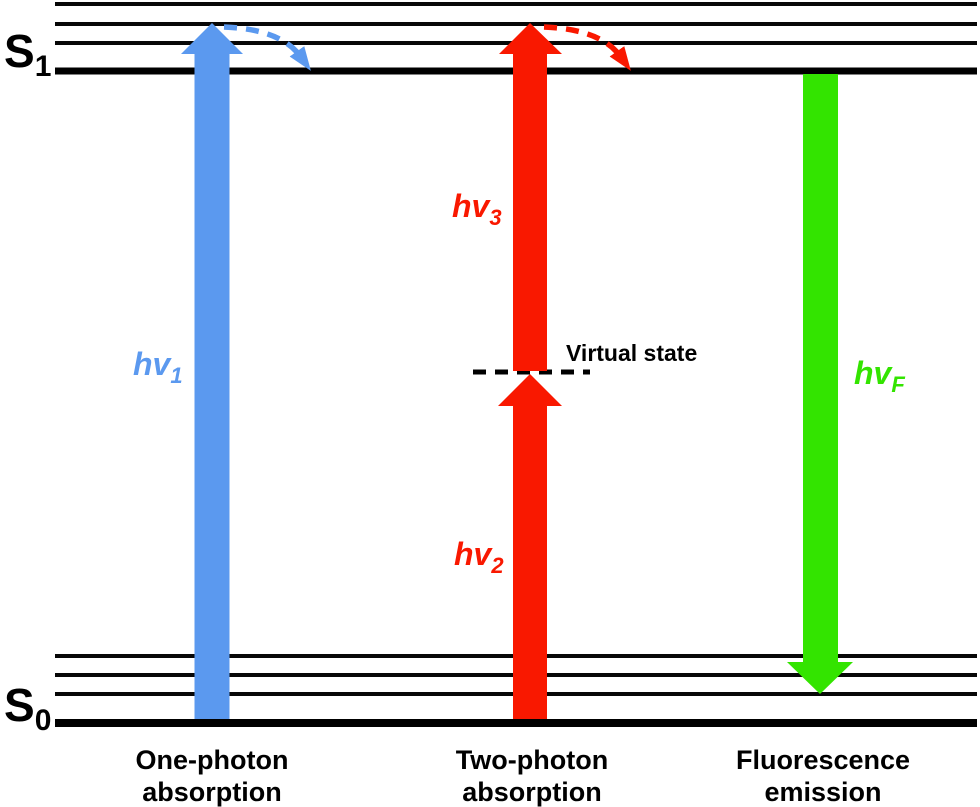 This screenshot has width=980, height=807. Describe the element at coordinates (530, 547) in the screenshot. I see `two-photon-absorption-arrow-lower` at that location.